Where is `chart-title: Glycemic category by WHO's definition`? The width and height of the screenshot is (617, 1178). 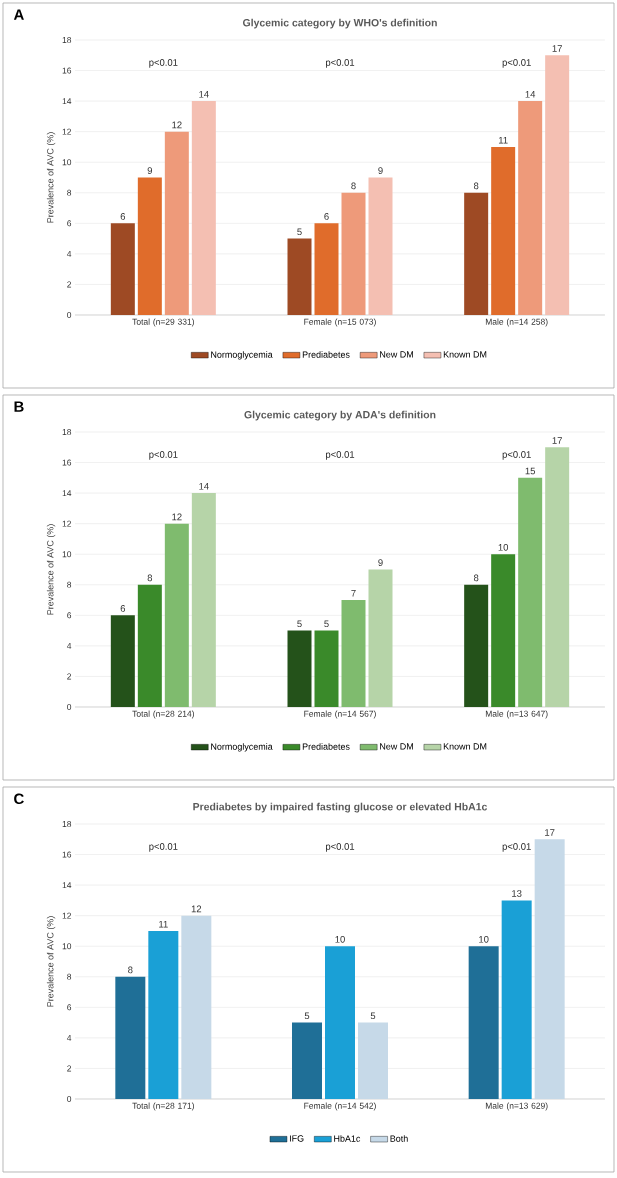 chart-title: Glycemic category by WHO's definition is located at coordinates (339, 23).